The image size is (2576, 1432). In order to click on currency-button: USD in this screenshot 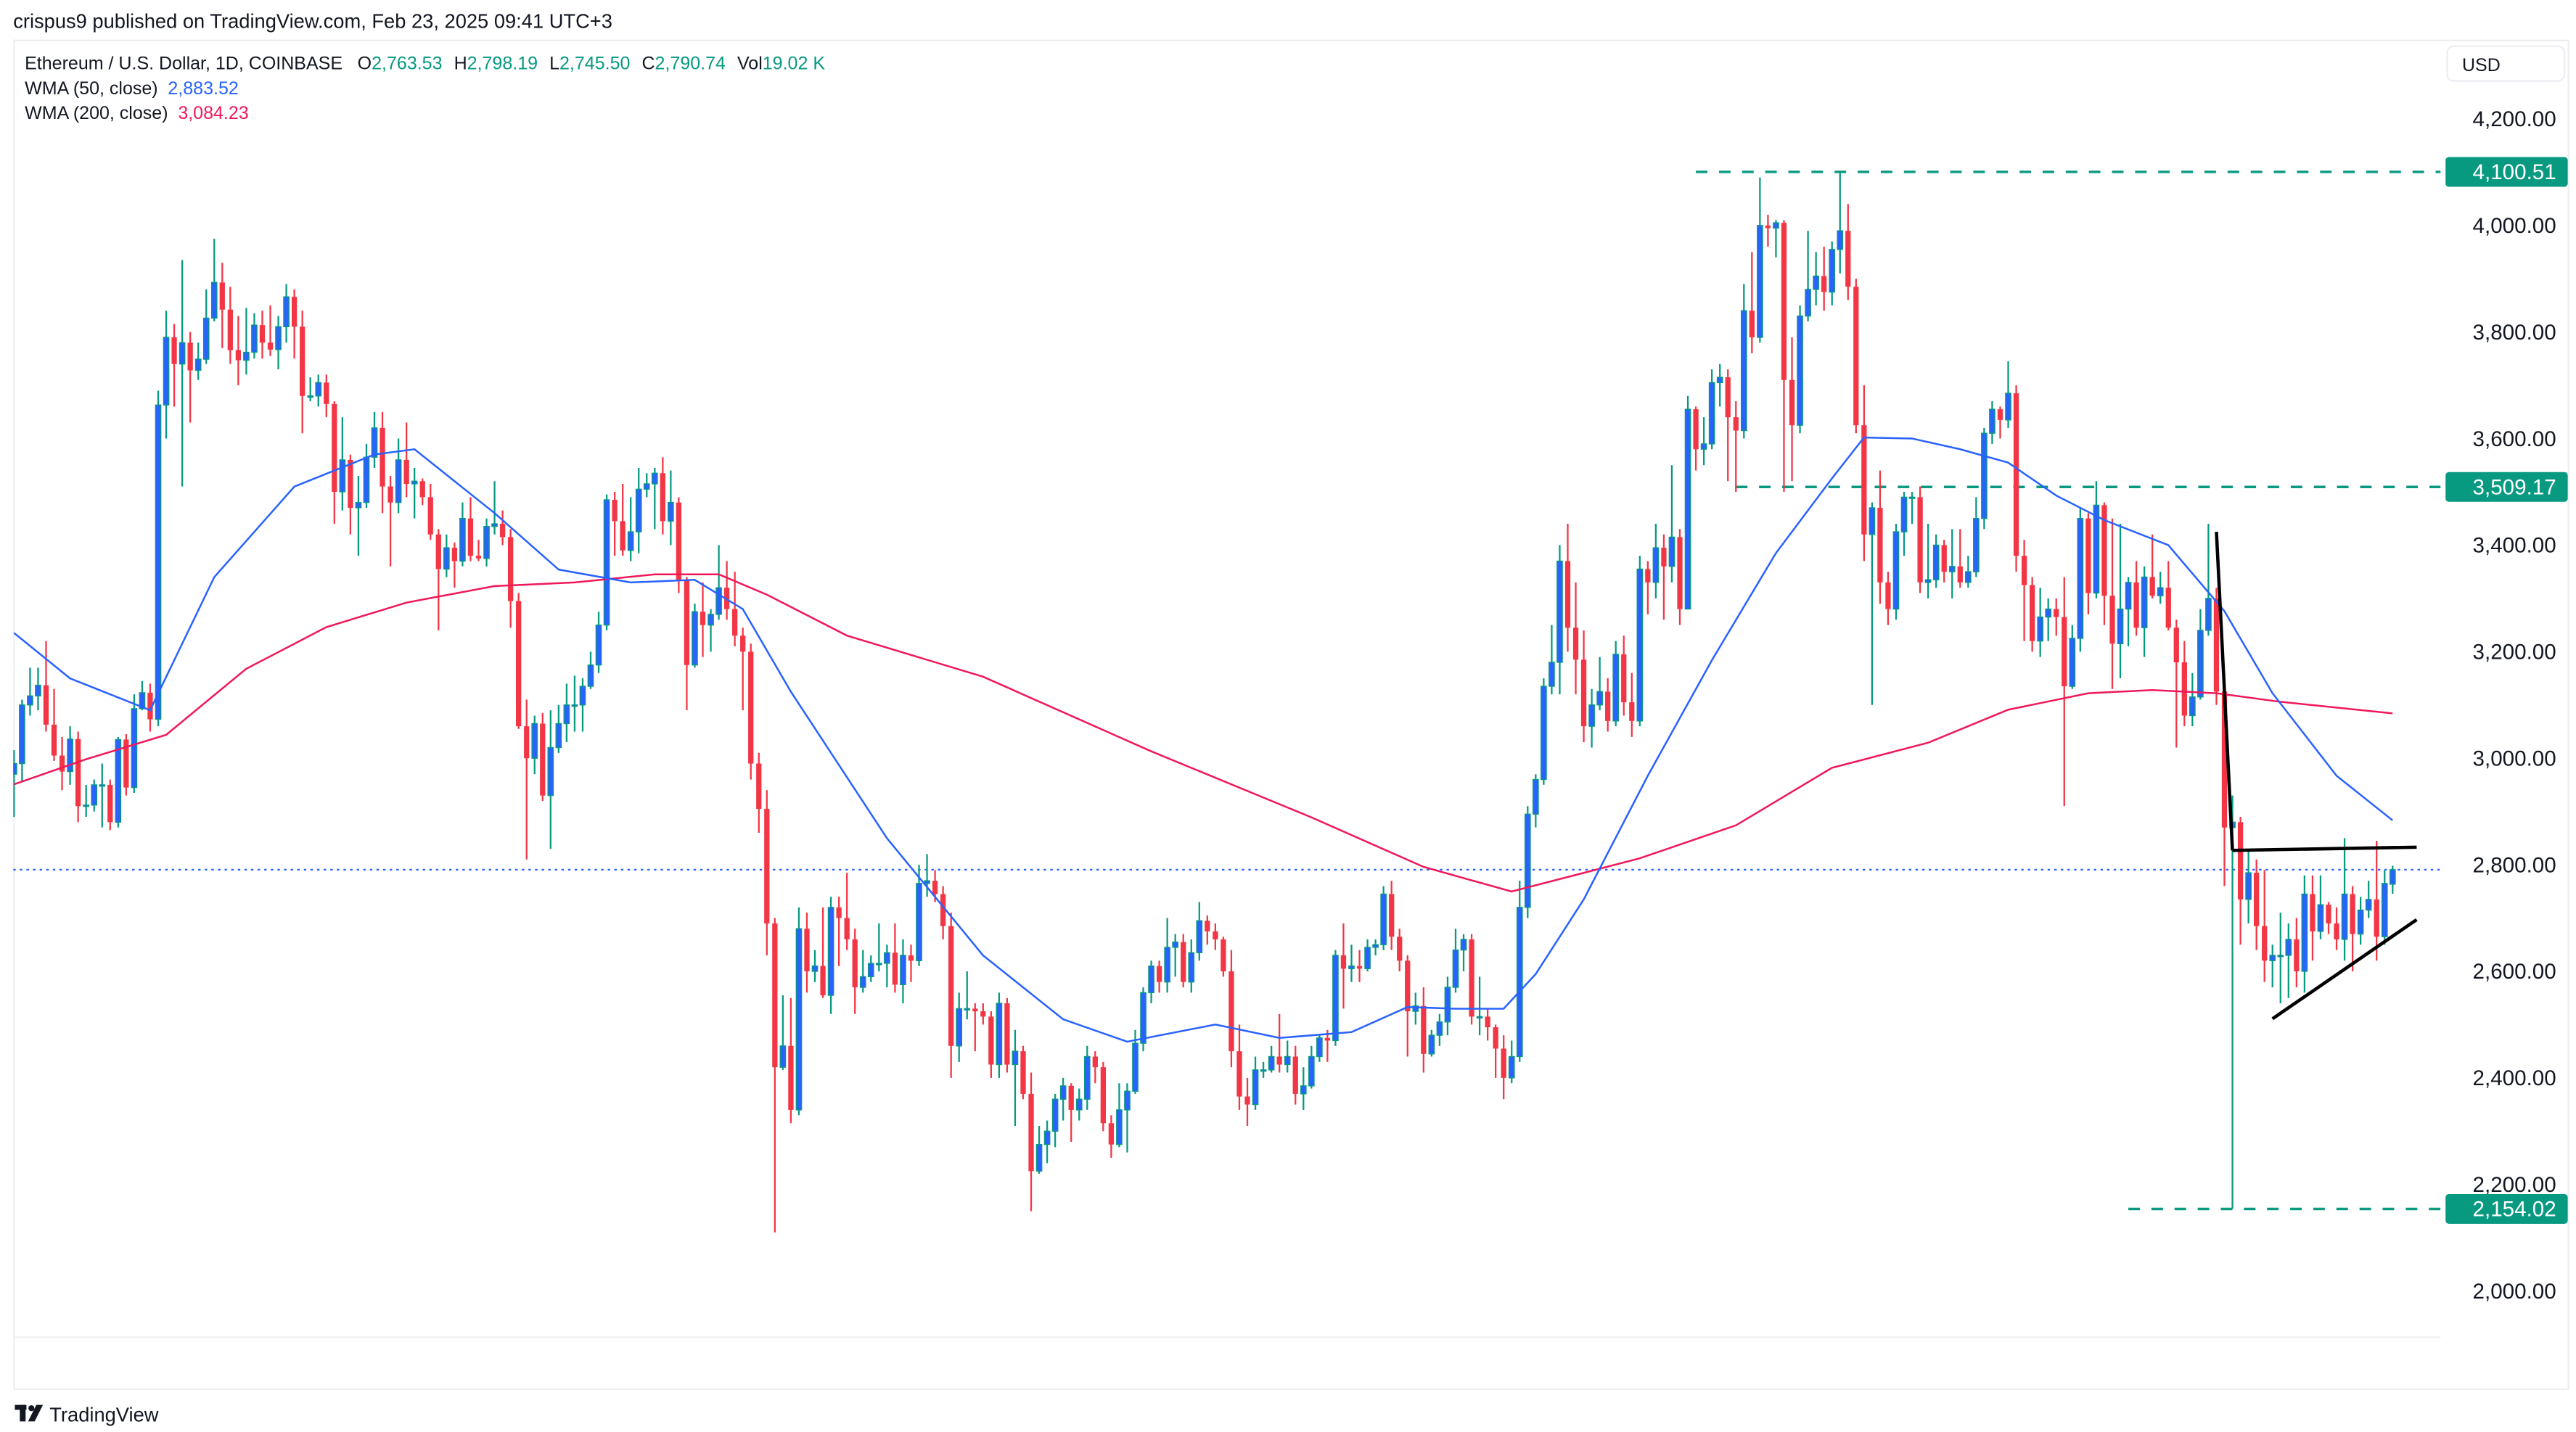, I will do `click(2506, 63)`.